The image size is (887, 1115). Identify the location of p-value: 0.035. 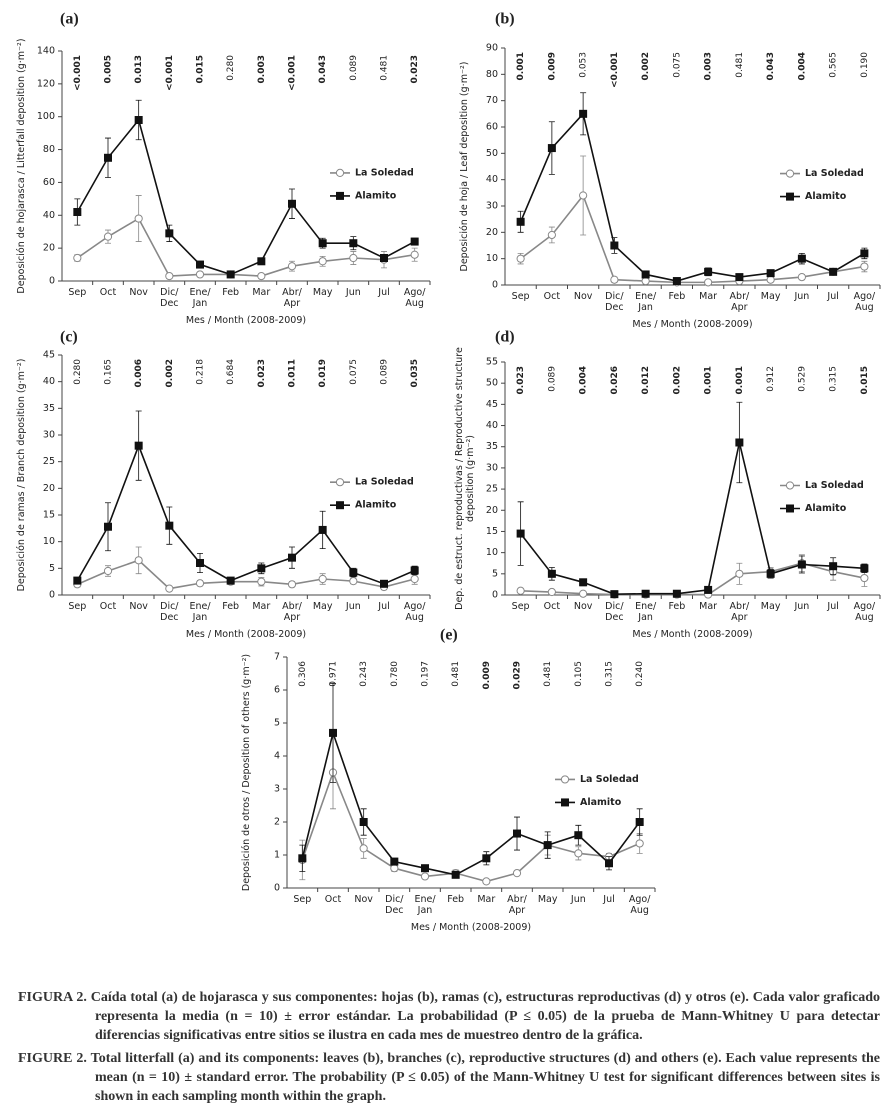
(415, 373).